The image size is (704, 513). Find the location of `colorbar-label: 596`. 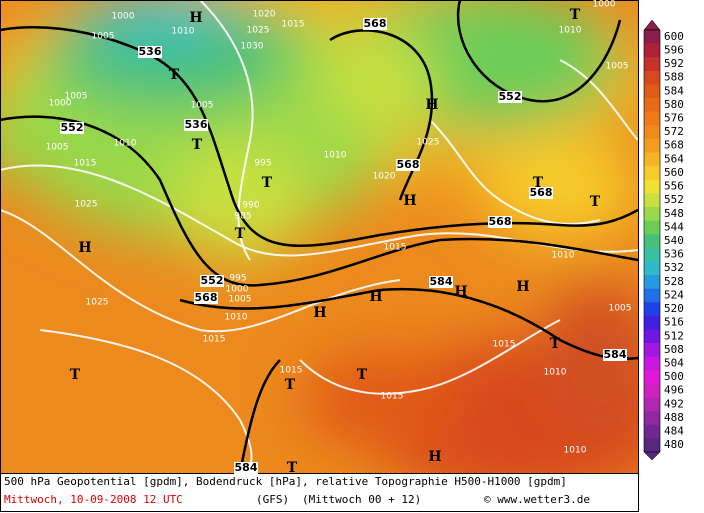

colorbar-label: 596 is located at coordinates (674, 49).